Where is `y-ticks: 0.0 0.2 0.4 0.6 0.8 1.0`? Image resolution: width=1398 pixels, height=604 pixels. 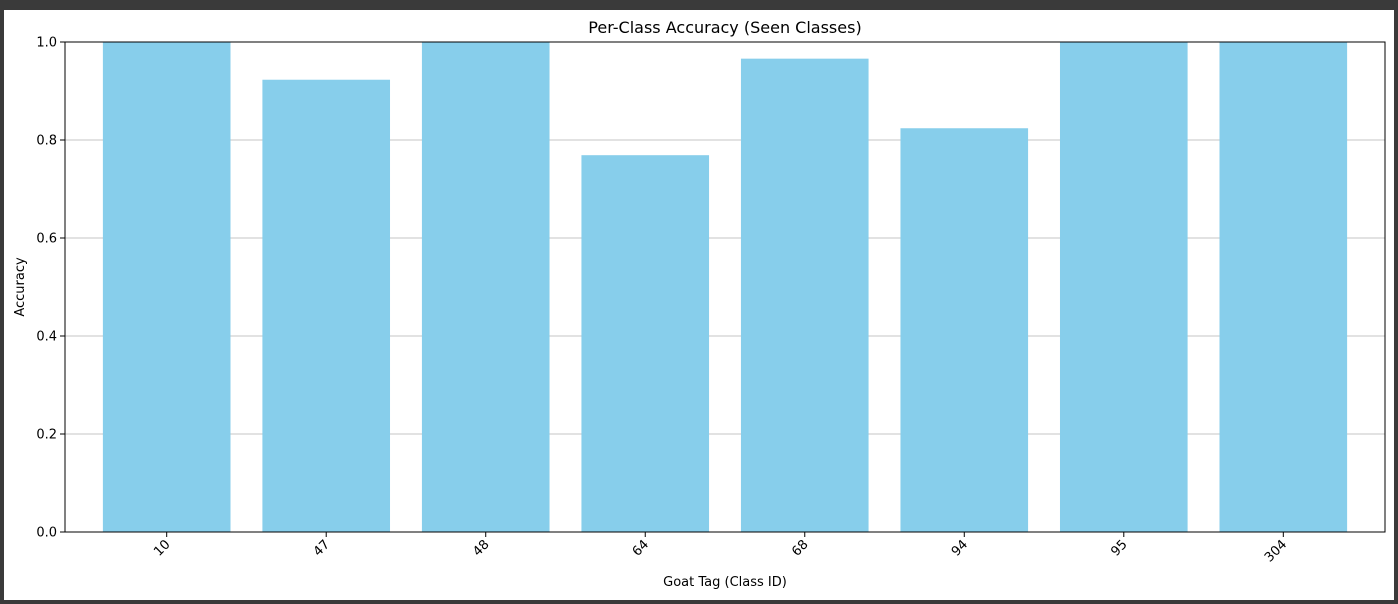 y-ticks: 0.0 0.2 0.4 0.6 0.8 1.0 is located at coordinates (50, 288).